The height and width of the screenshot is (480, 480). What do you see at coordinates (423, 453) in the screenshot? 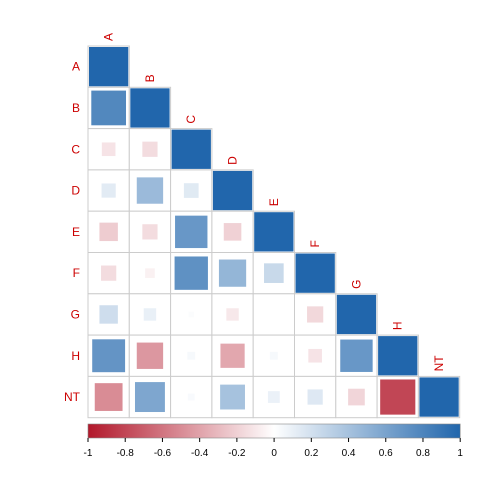
I see `colorbar-tick-label: 0.8` at bounding box center [423, 453].